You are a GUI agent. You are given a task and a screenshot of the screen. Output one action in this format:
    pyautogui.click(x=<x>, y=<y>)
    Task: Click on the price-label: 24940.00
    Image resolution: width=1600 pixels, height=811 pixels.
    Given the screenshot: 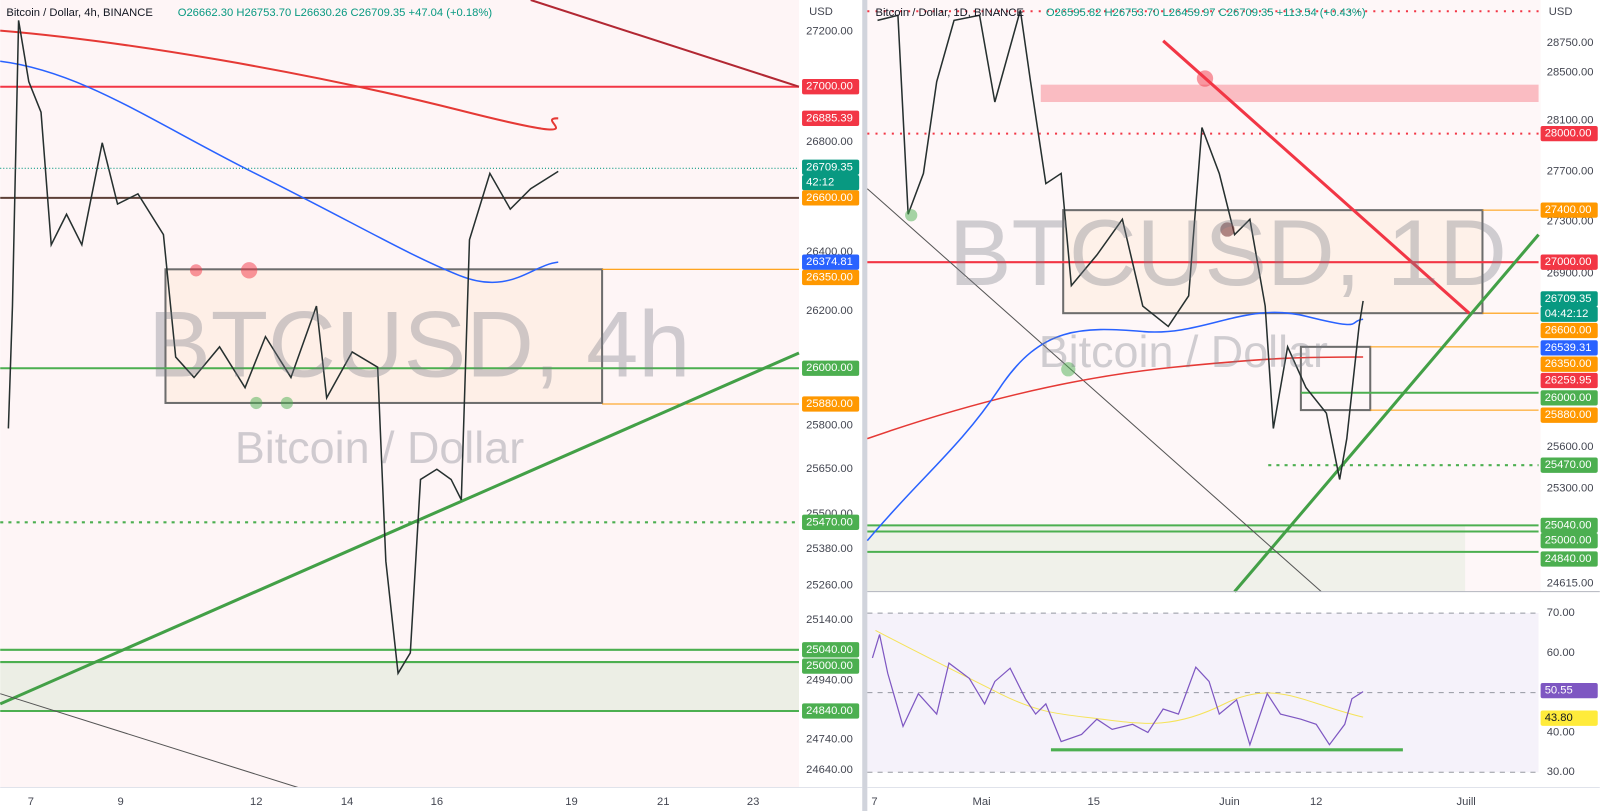 What is the action you would take?
    pyautogui.click(x=829, y=680)
    